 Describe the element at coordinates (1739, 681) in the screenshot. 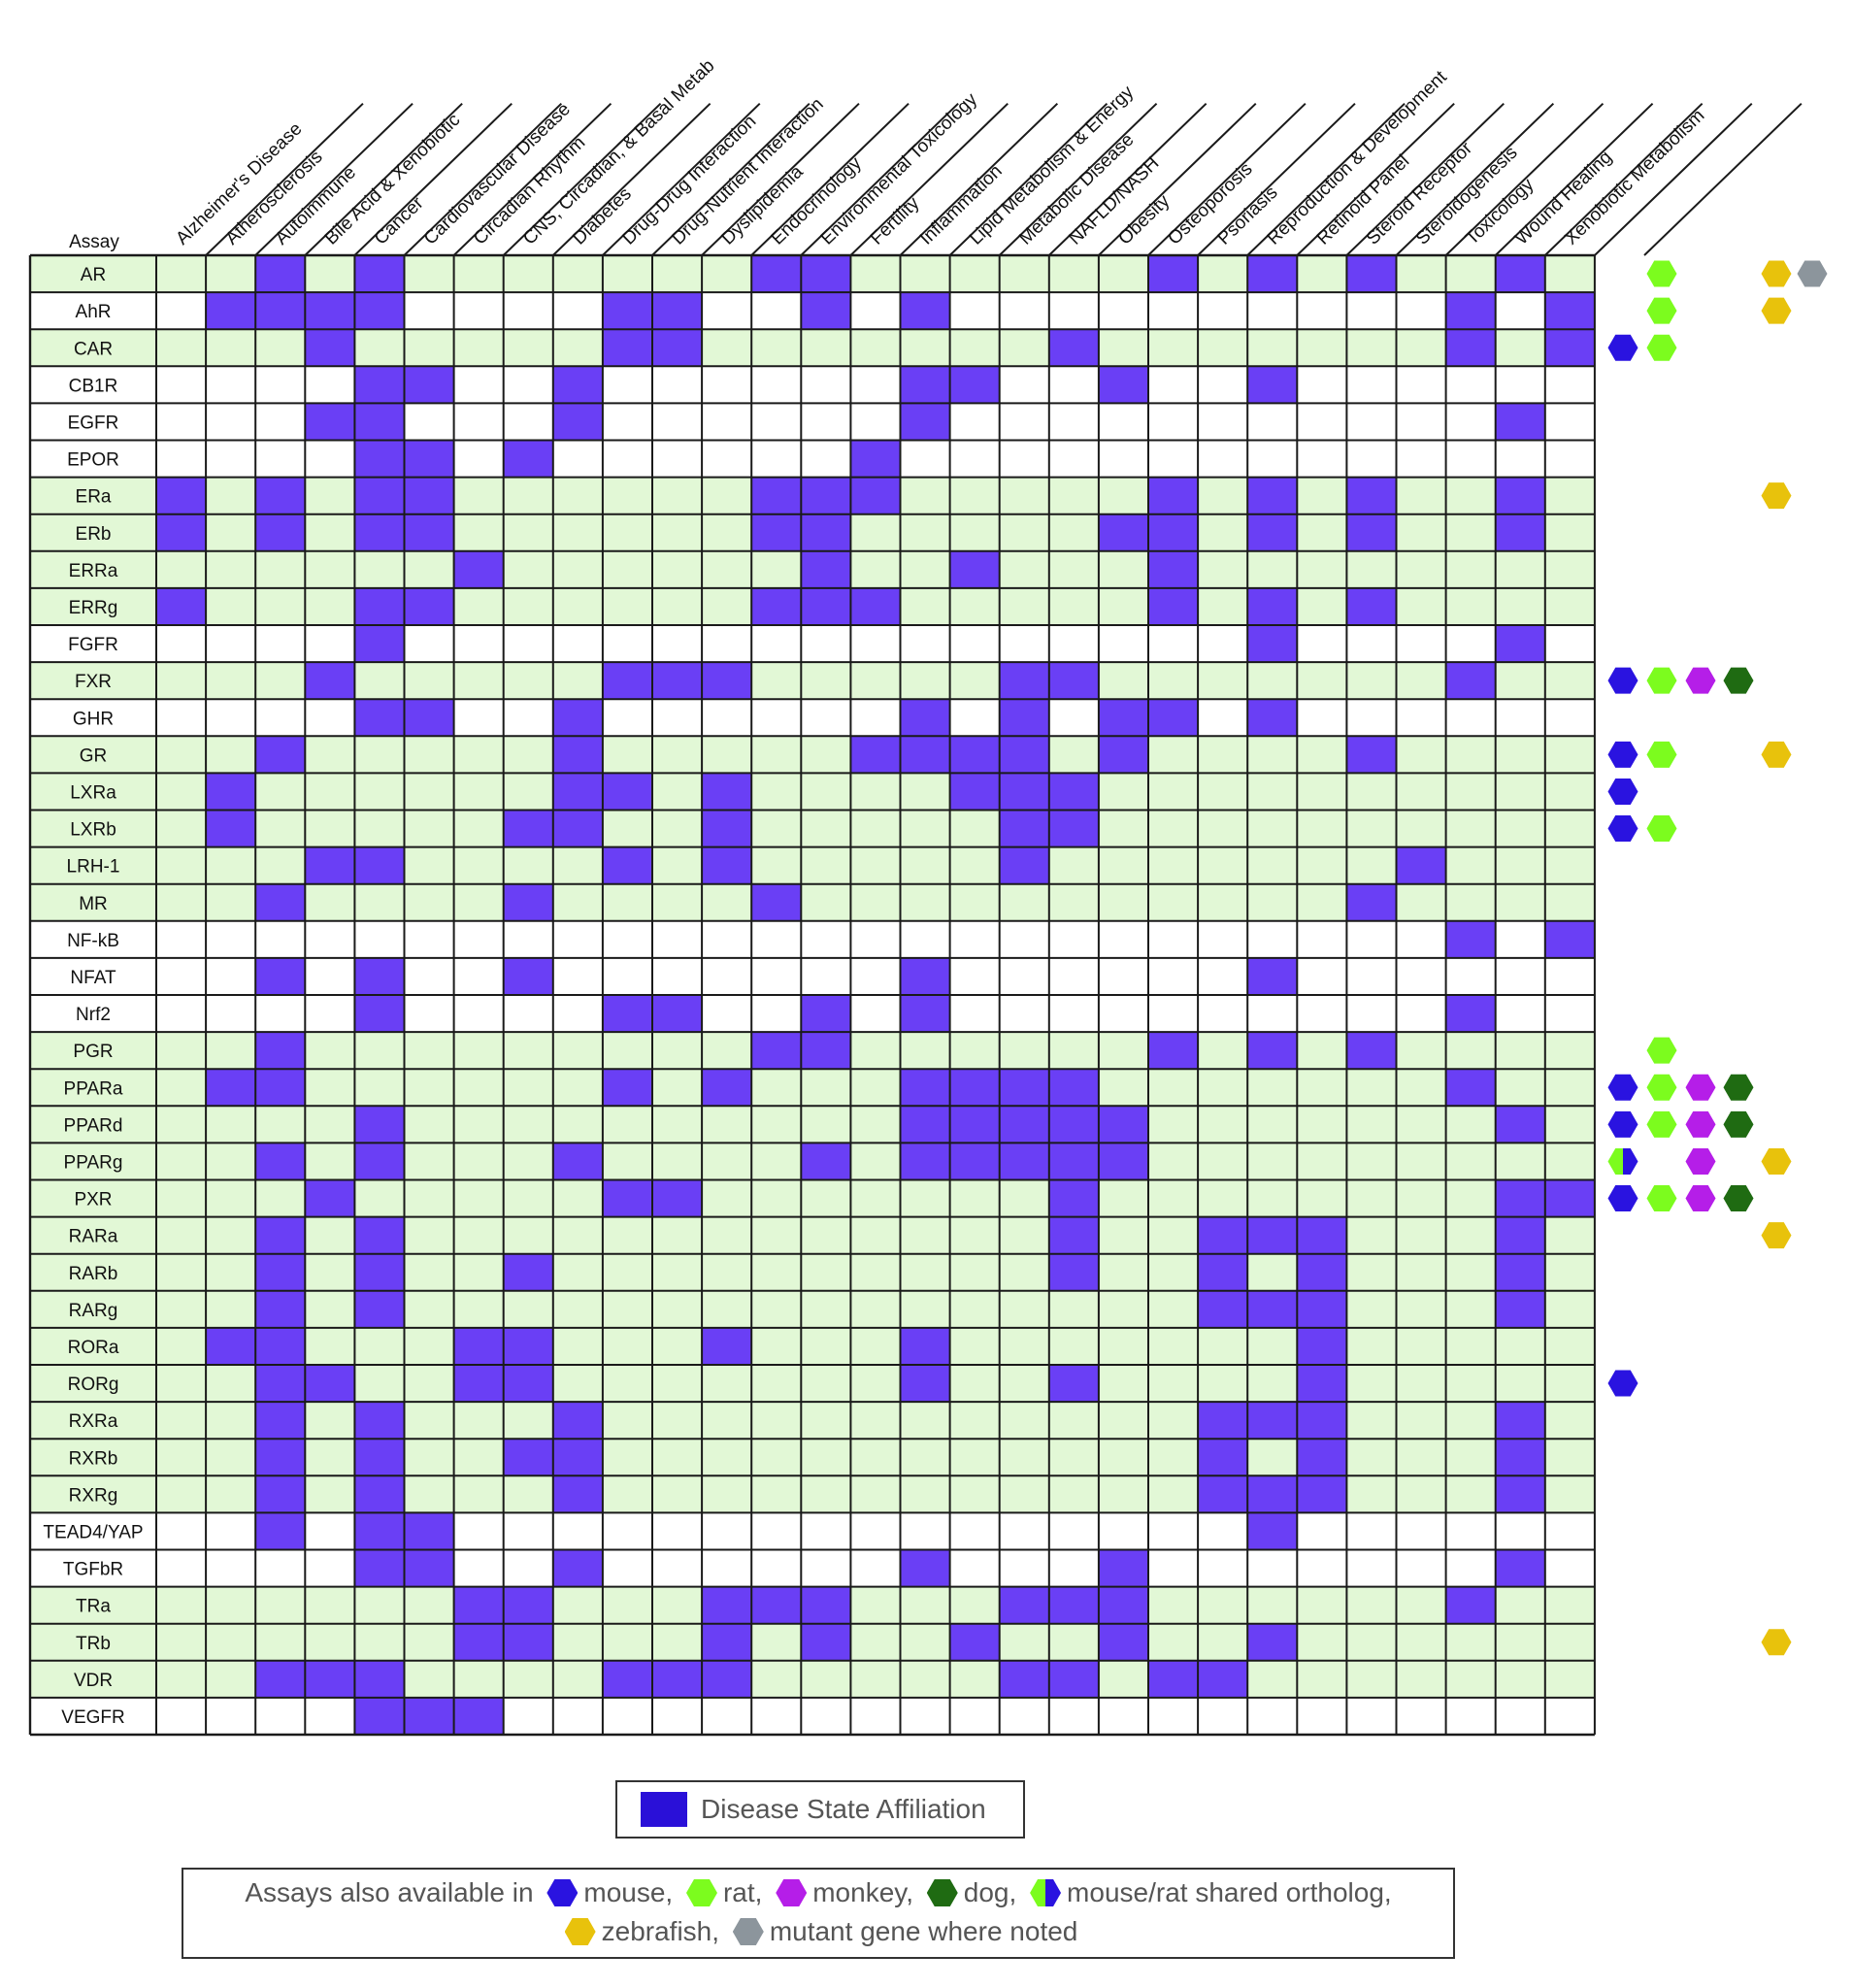

I see `dog-hexagon-icon-fxr` at that location.